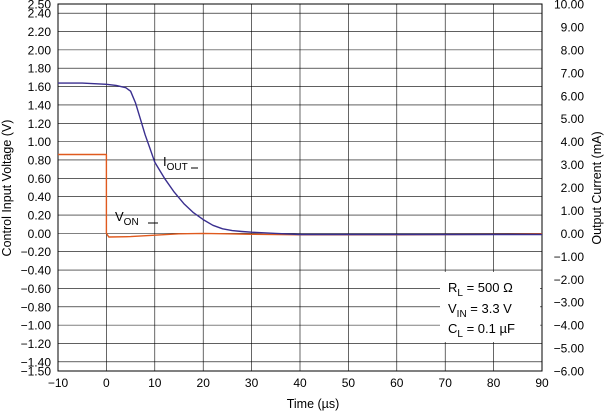 The width and height of the screenshot is (605, 412). What do you see at coordinates (36, 372) in the screenshot?
I see `y-left-tick-label: −1.50` at bounding box center [36, 372].